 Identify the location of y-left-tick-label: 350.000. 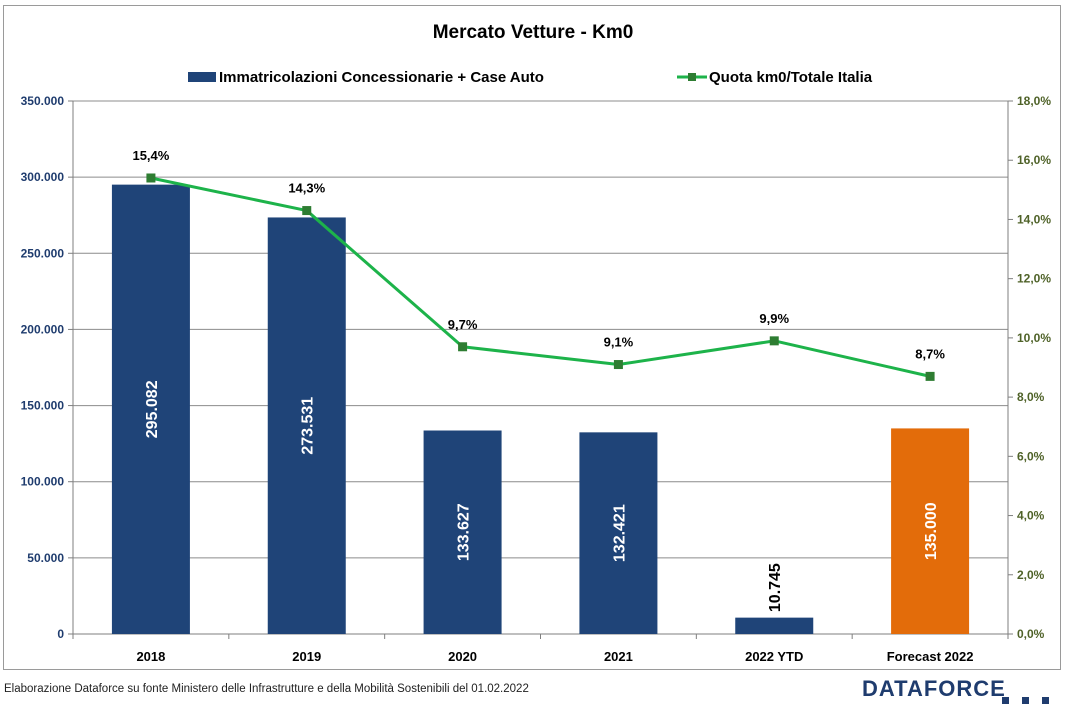
(43, 101).